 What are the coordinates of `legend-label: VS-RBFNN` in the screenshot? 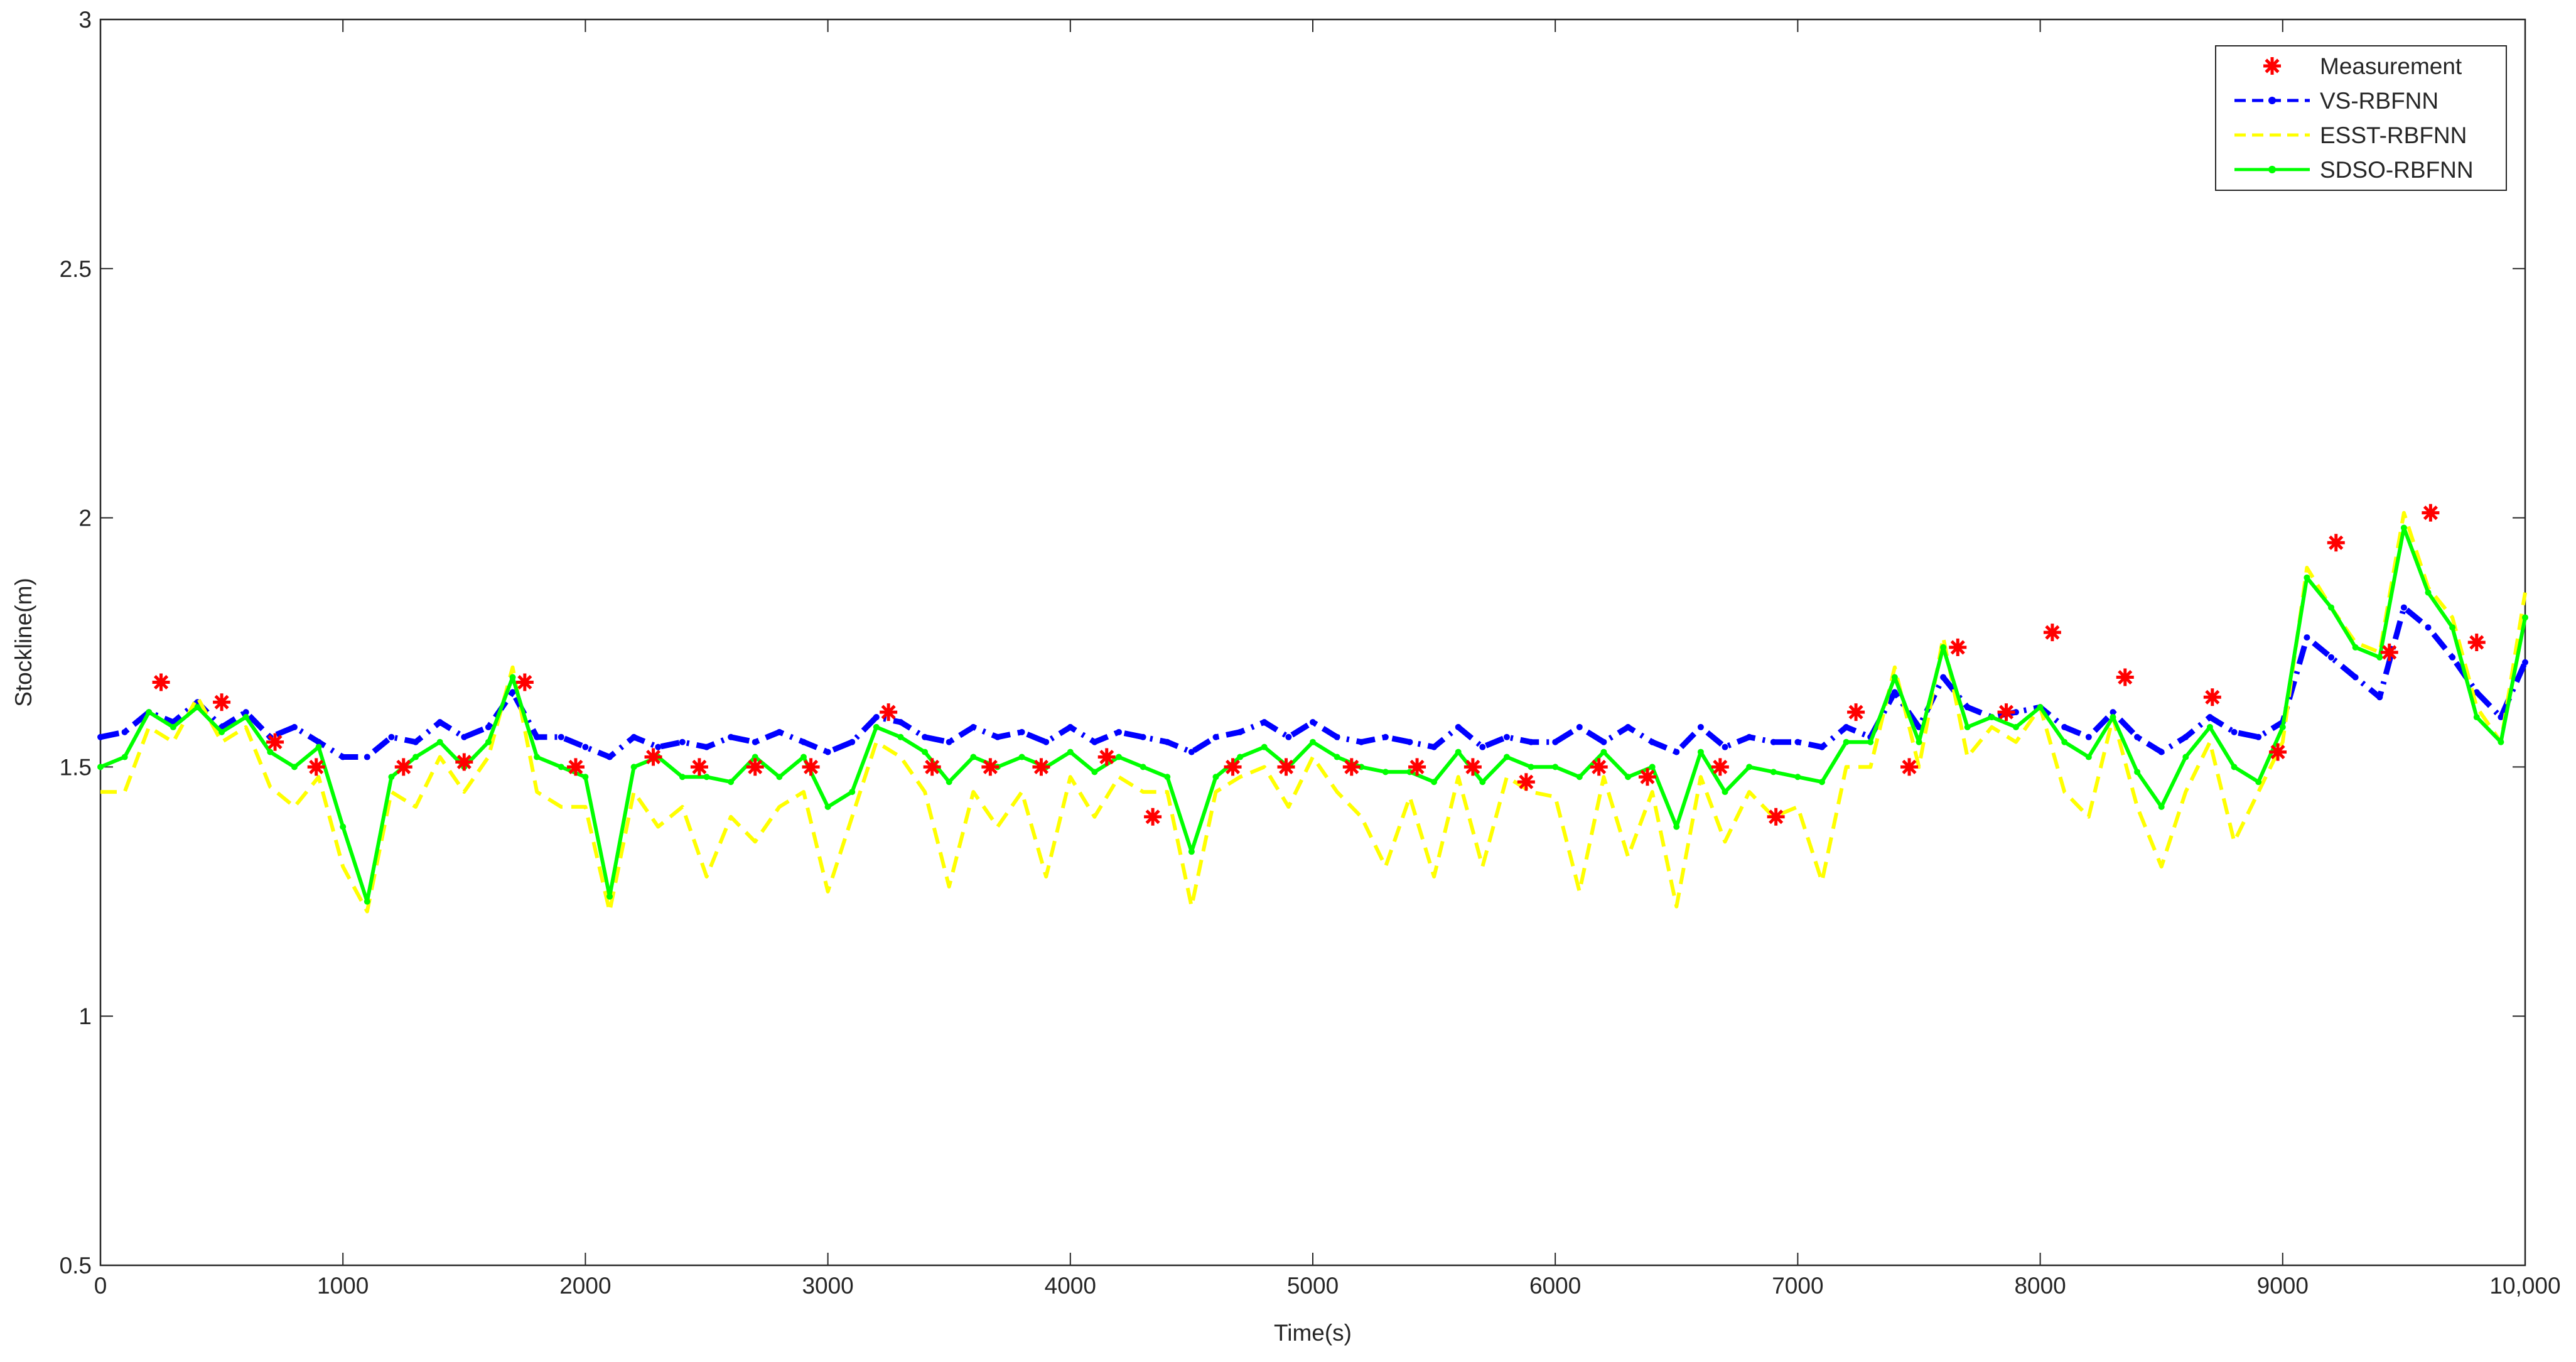 It's located at (2379, 101).